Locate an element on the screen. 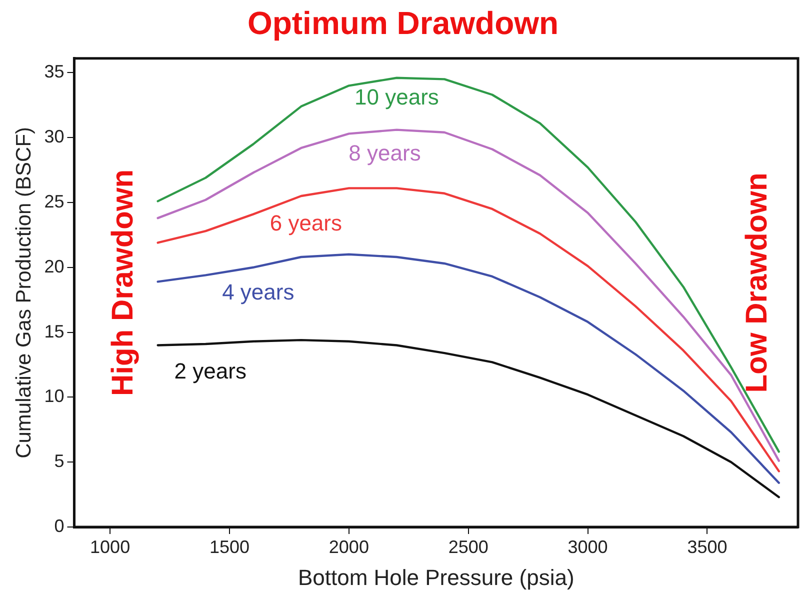 Image resolution: width=808 pixels, height=600 pixels. x-axis-title: Bottom Hole Pressure (psia) is located at coordinates (436, 577).